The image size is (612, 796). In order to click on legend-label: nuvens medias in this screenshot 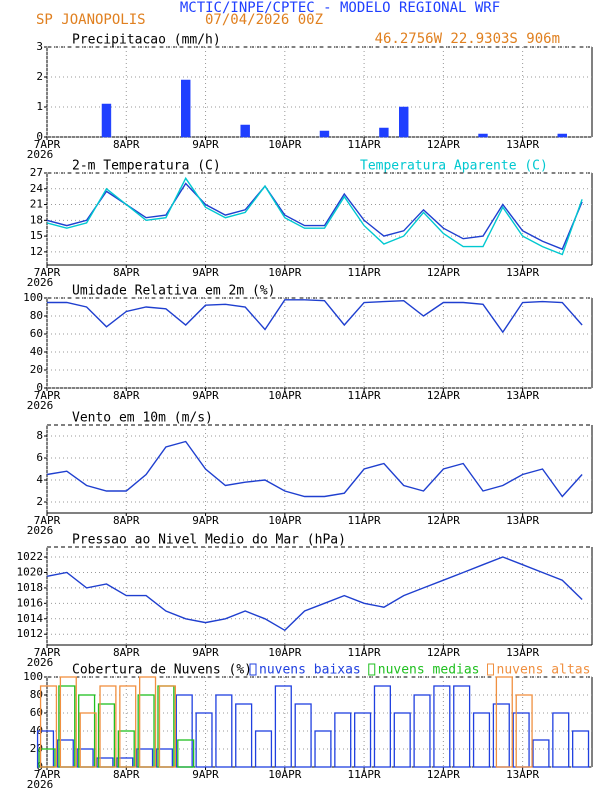, I will do `click(429, 670)`.